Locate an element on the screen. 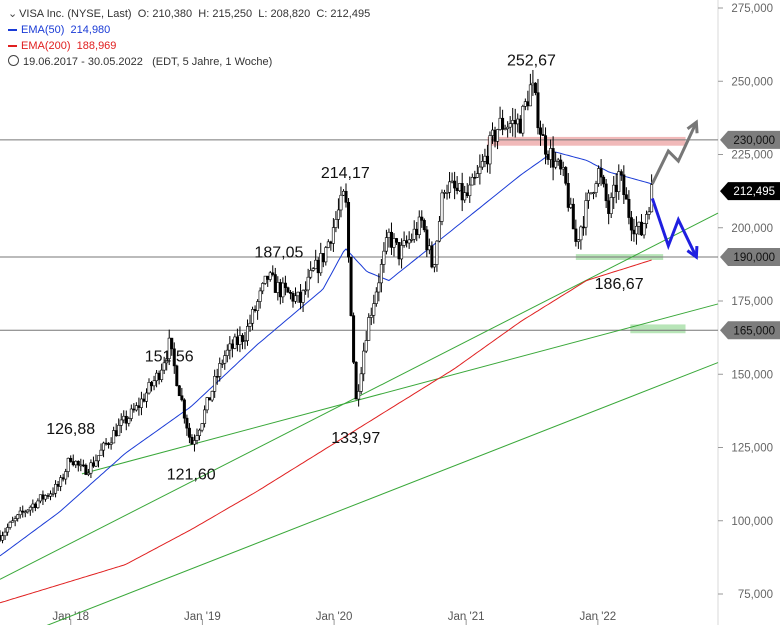 Image resolution: width=780 pixels, height=625 pixels. support-zone is located at coordinates (658, 329).